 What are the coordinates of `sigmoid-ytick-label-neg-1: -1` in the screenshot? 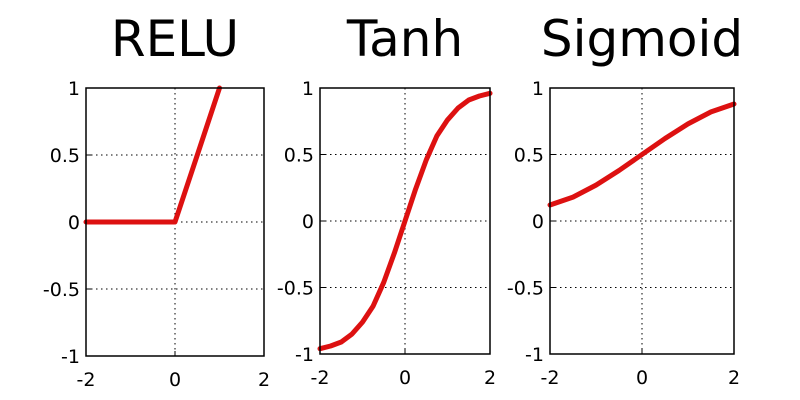 It's located at (534, 355).